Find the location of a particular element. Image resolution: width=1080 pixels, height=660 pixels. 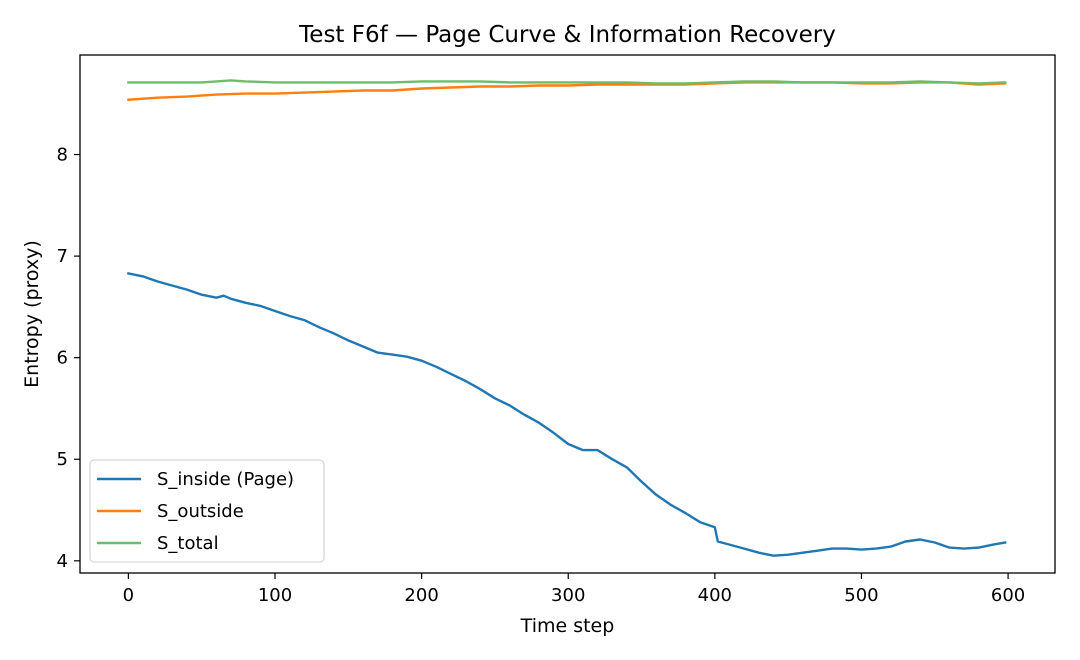

x-axis-label: Time step is located at coordinates (567, 626).